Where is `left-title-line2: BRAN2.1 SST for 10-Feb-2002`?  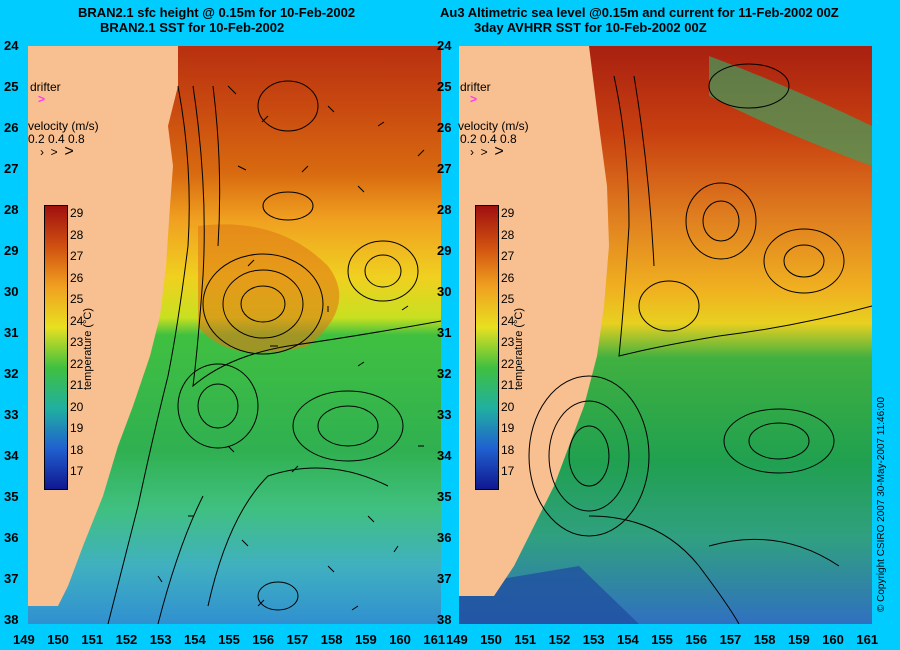 left-title-line2: BRAN2.1 SST for 10-Feb-2002 is located at coordinates (192, 27).